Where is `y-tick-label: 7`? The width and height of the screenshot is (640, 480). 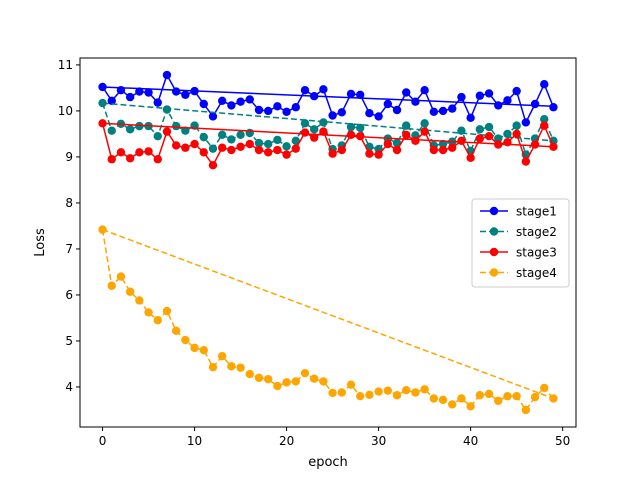
y-tick-label: 7 is located at coordinates (69, 249).